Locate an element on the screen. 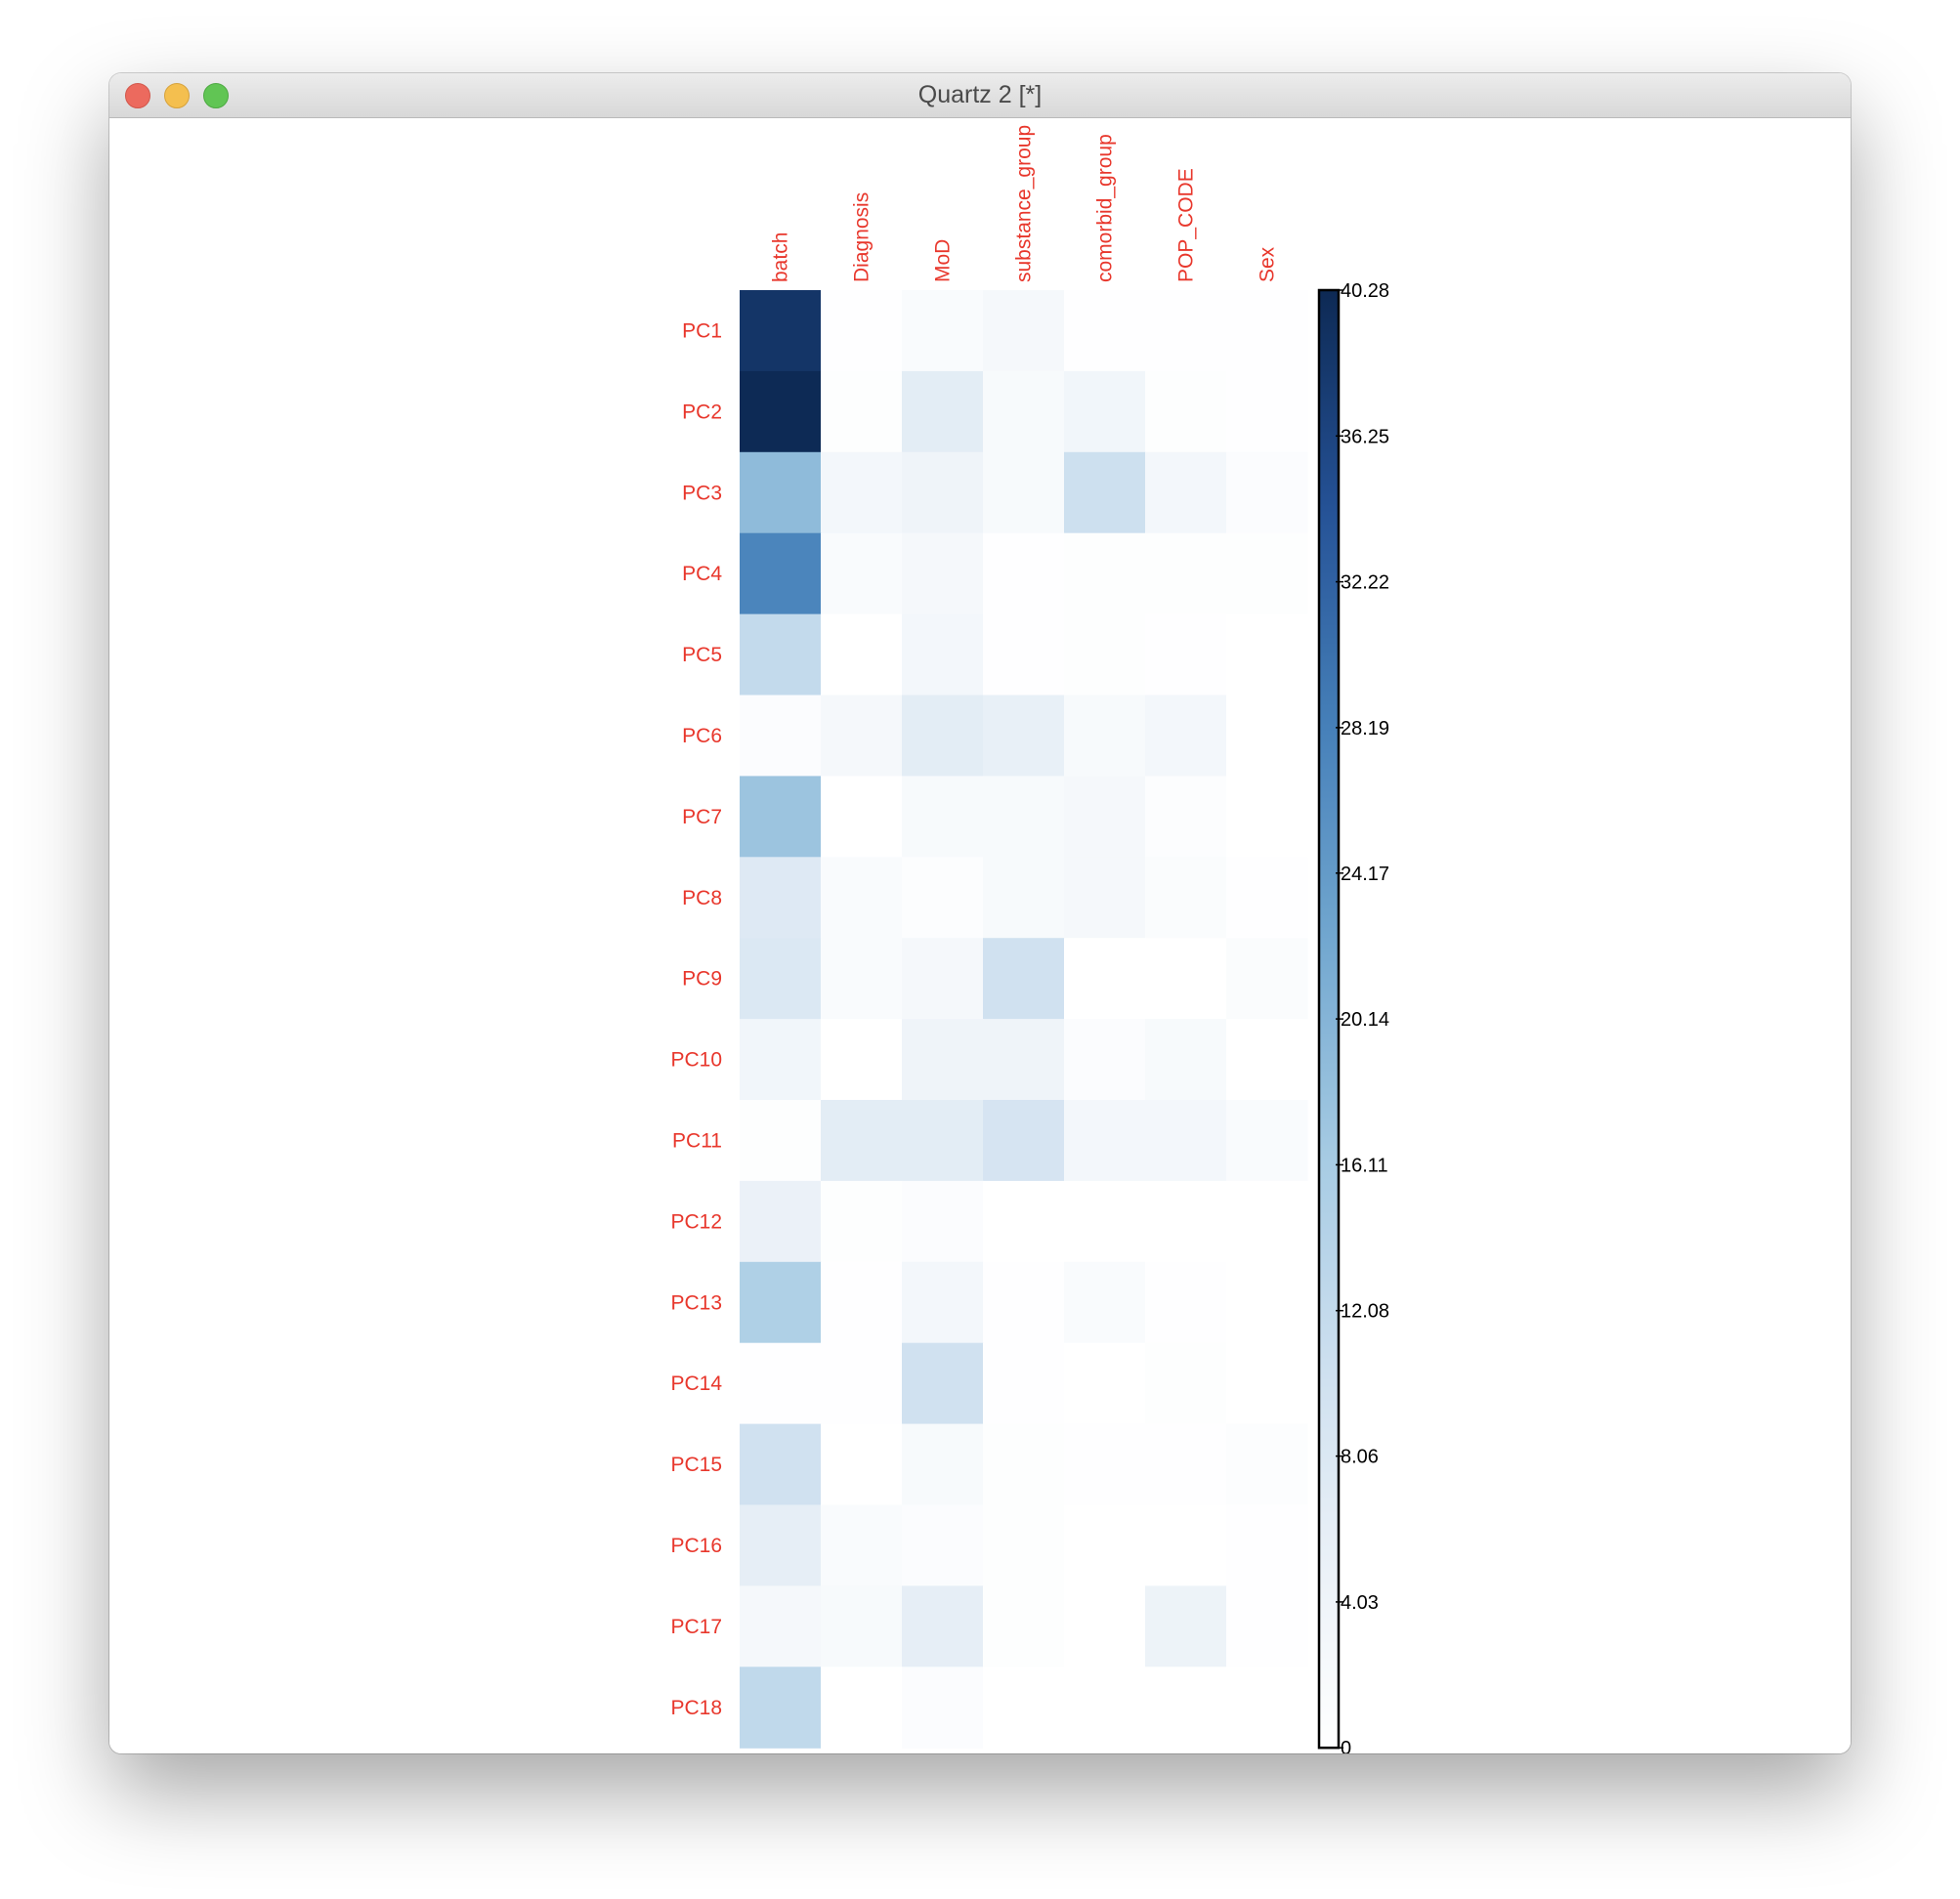 The height and width of the screenshot is (1899, 1960). row-label: PC8 is located at coordinates (702, 898).